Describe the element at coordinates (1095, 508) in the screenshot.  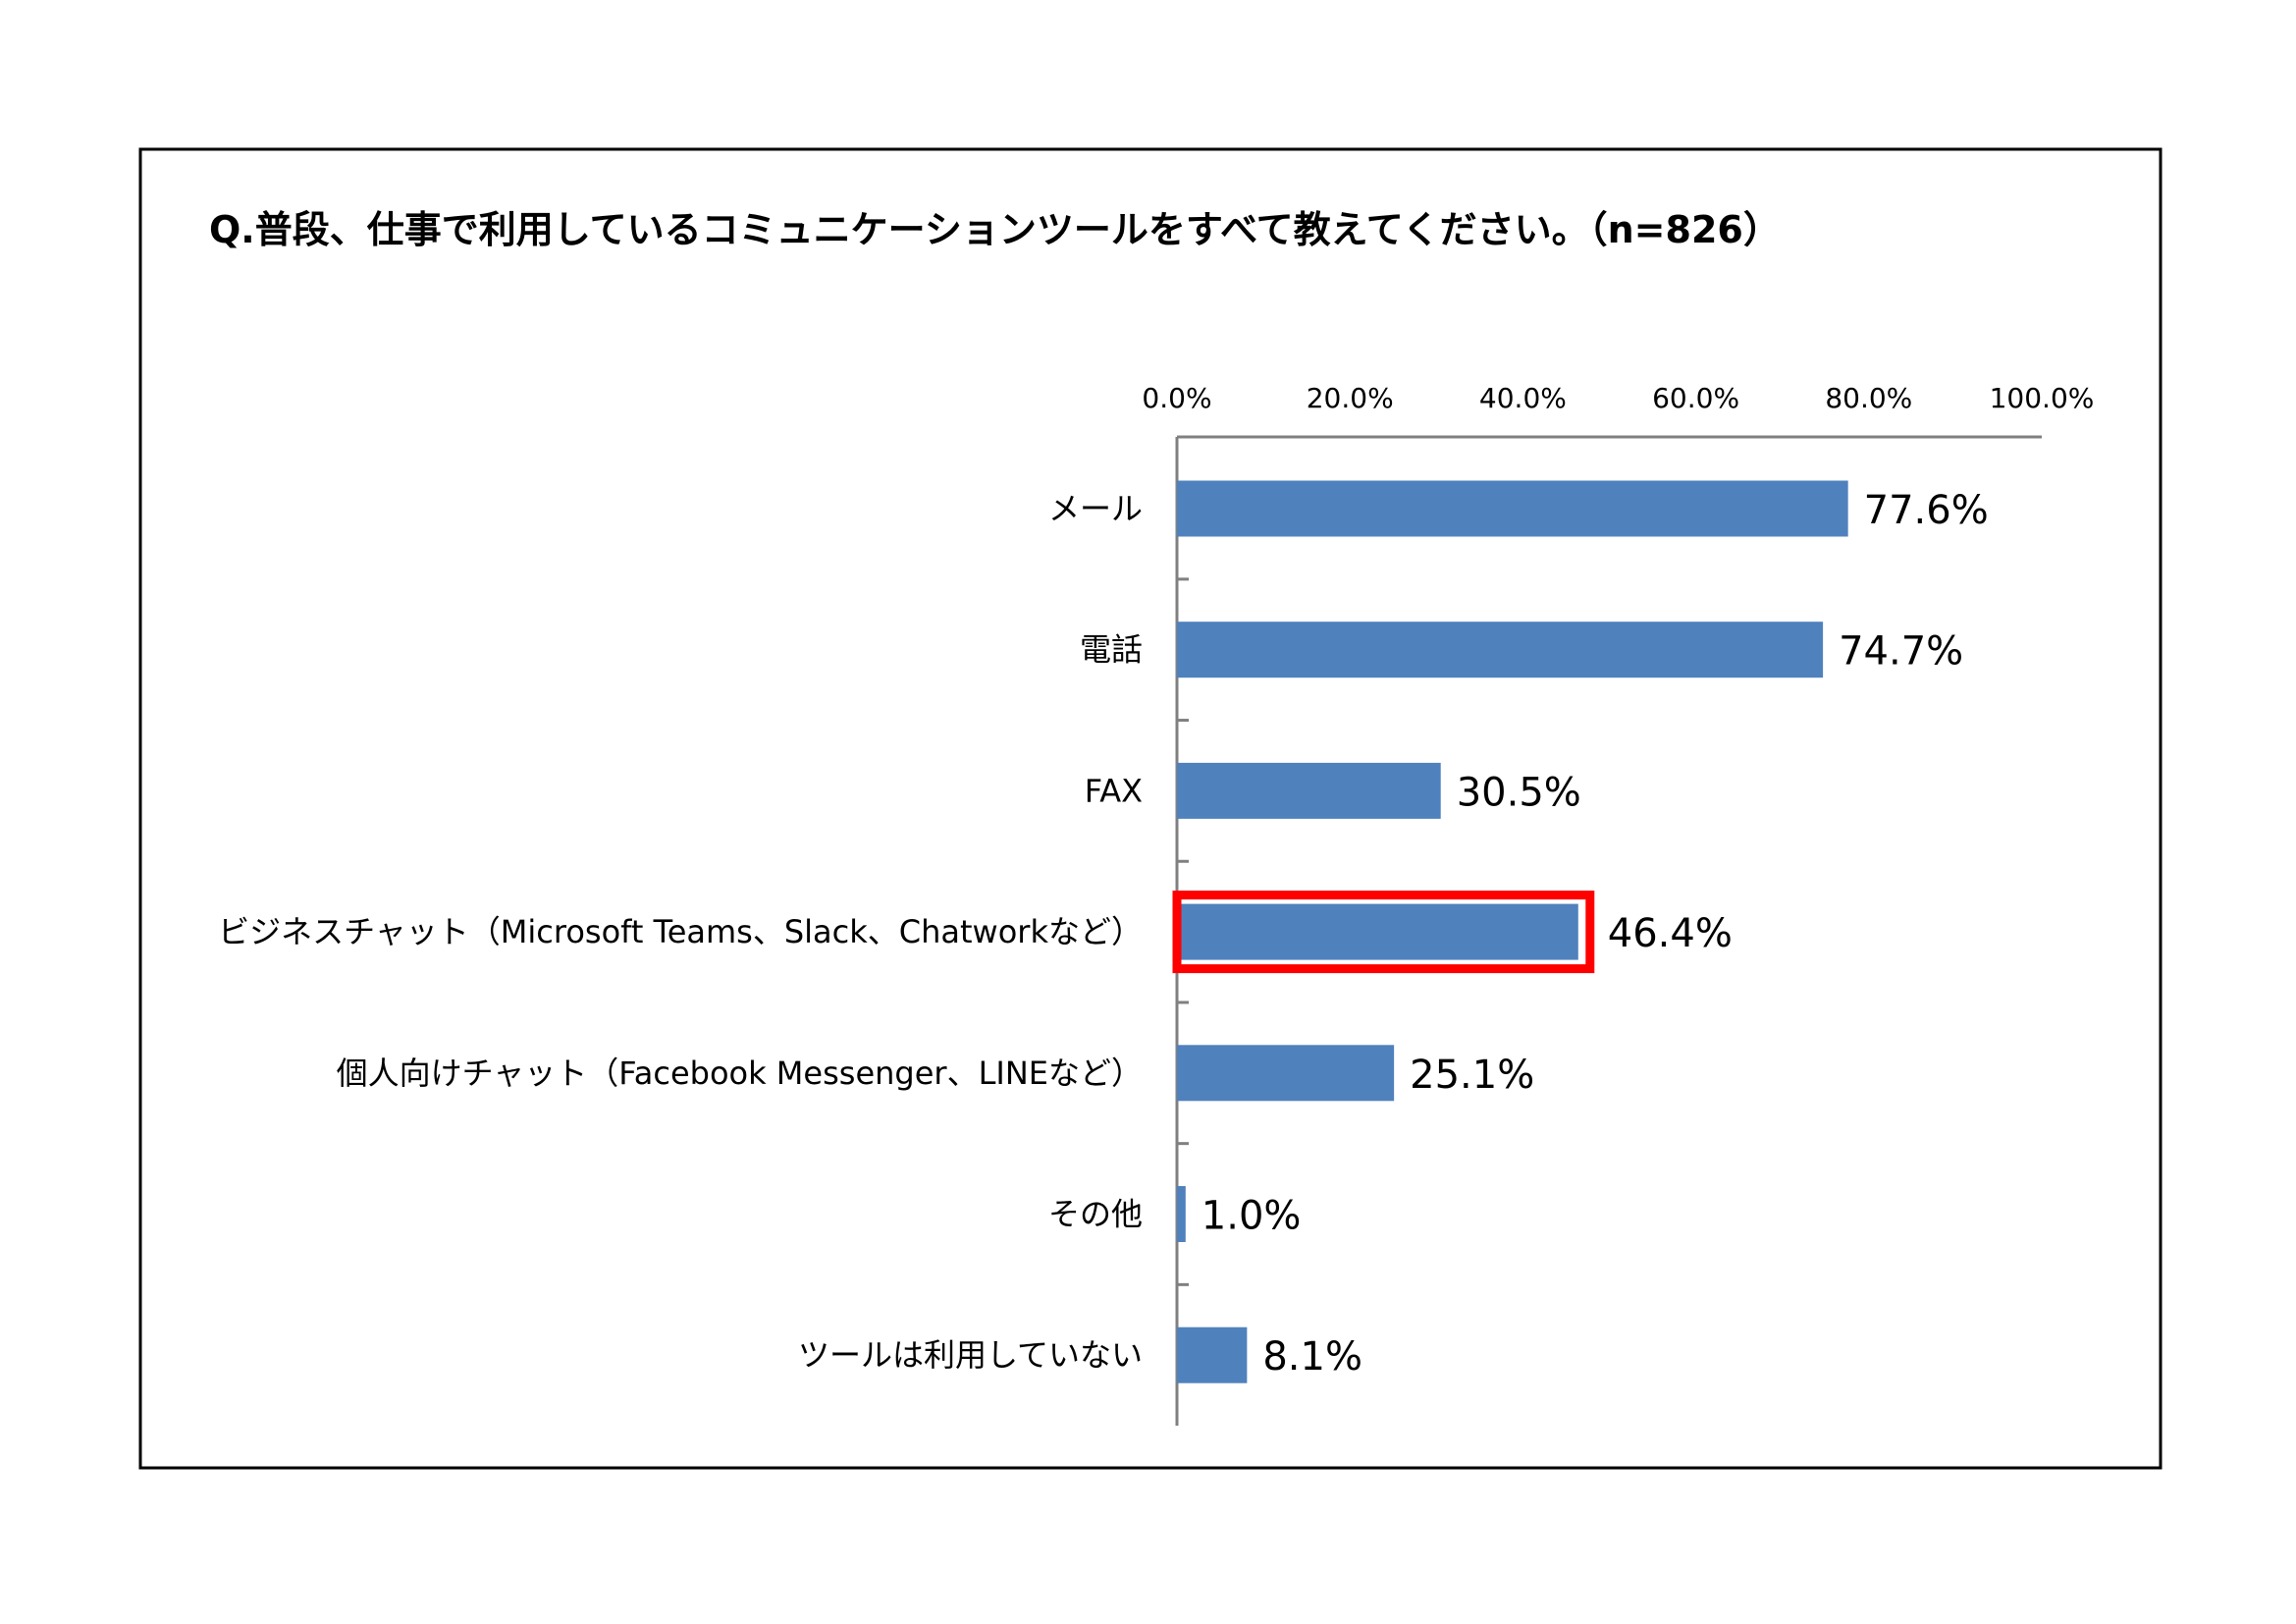
I see `category-label: メール` at that location.